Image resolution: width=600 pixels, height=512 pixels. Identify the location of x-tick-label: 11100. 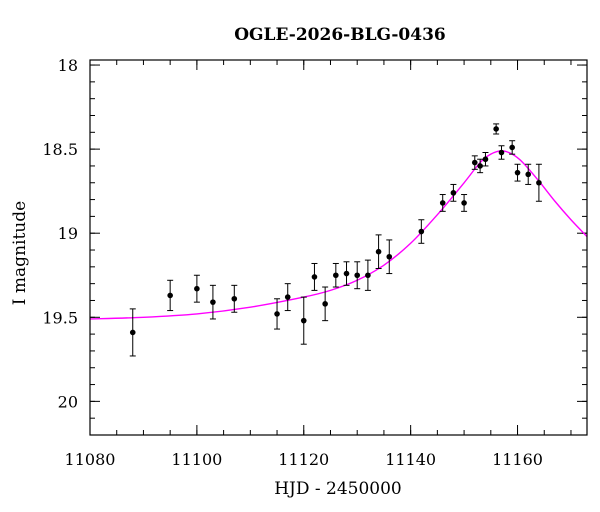
(196, 459).